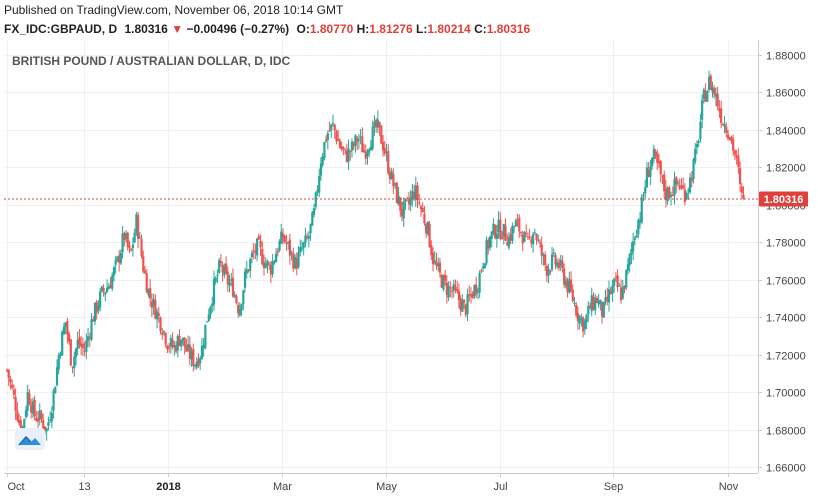  What do you see at coordinates (30, 439) in the screenshot?
I see `tradingview-logo-icon` at bounding box center [30, 439].